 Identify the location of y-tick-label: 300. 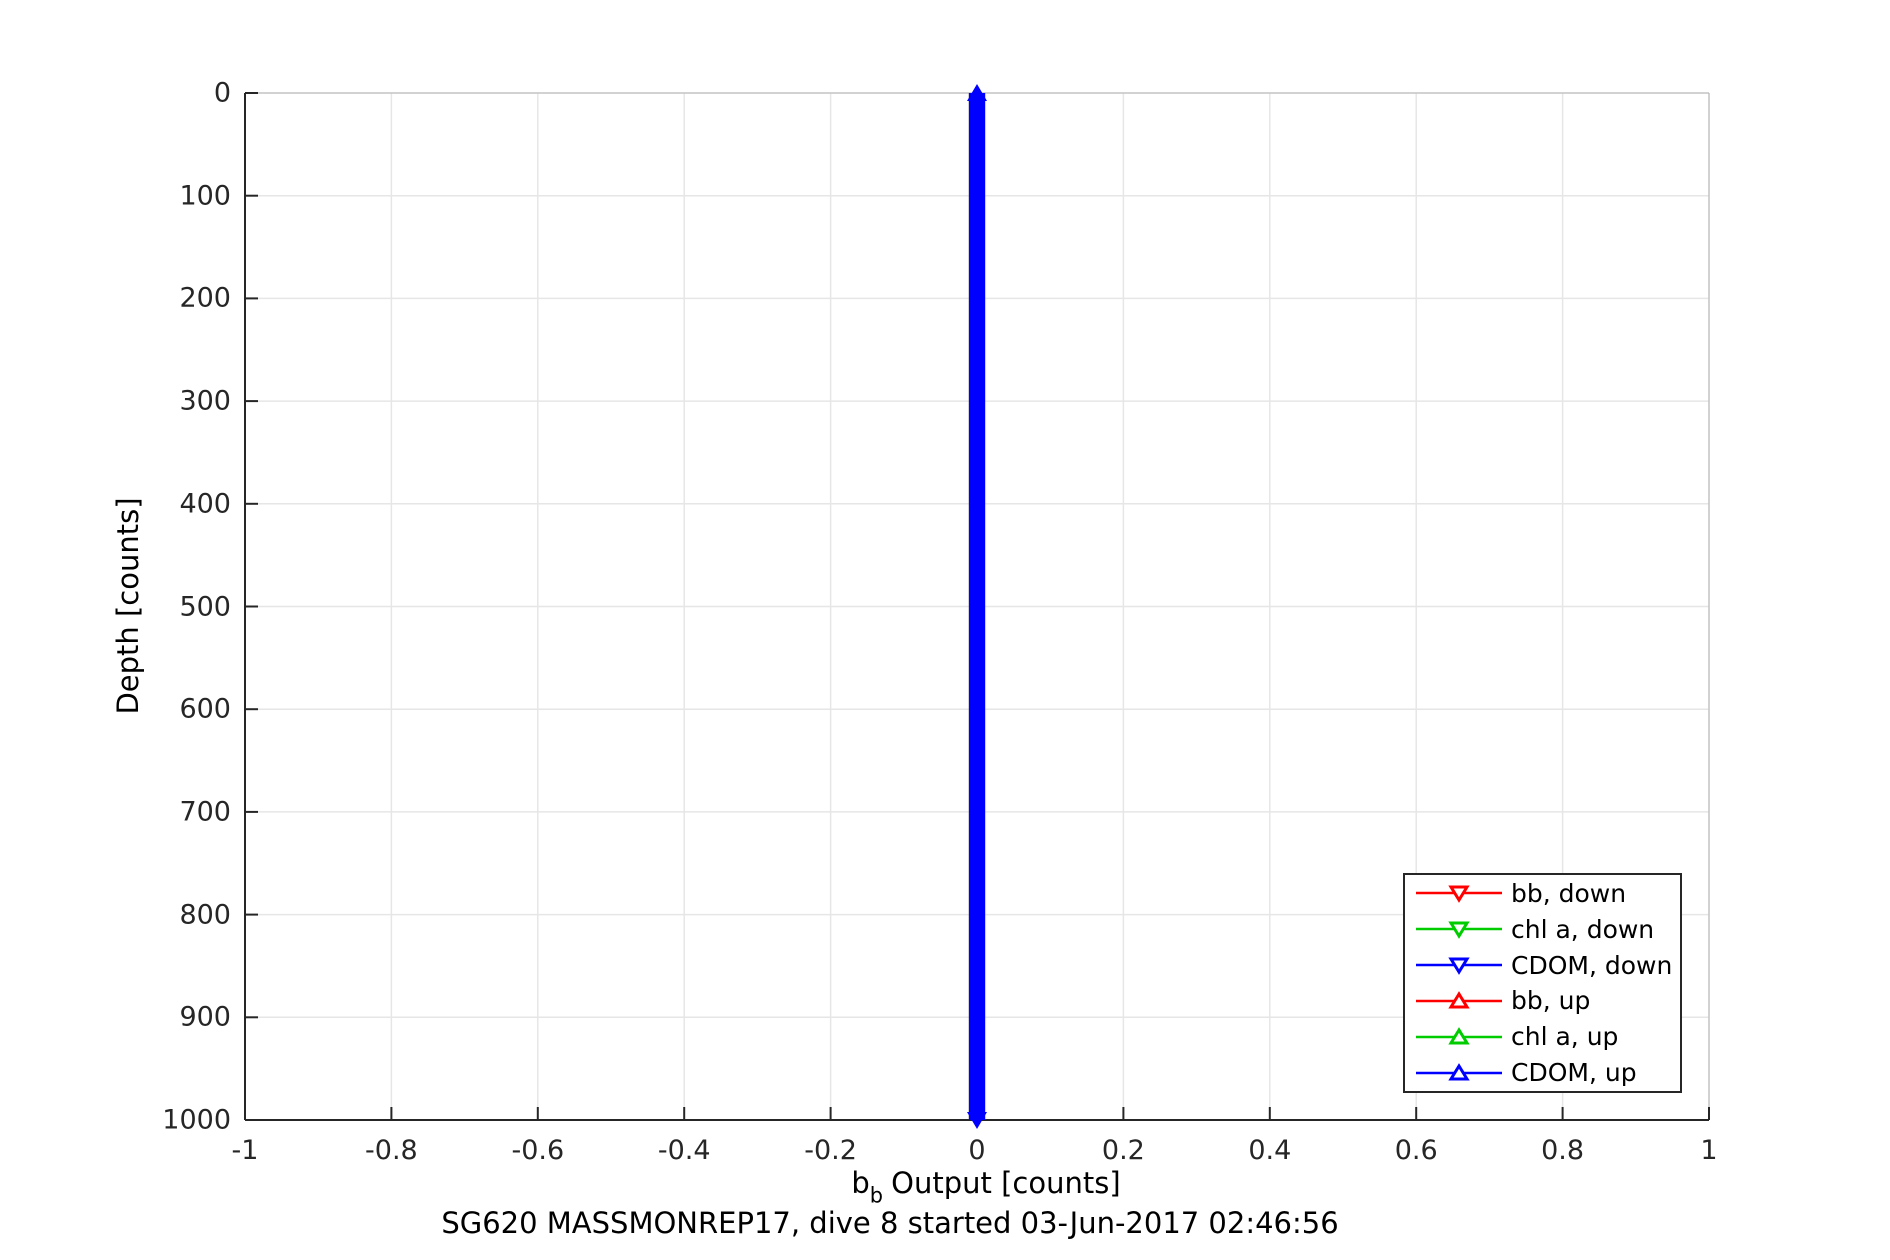
(205, 401).